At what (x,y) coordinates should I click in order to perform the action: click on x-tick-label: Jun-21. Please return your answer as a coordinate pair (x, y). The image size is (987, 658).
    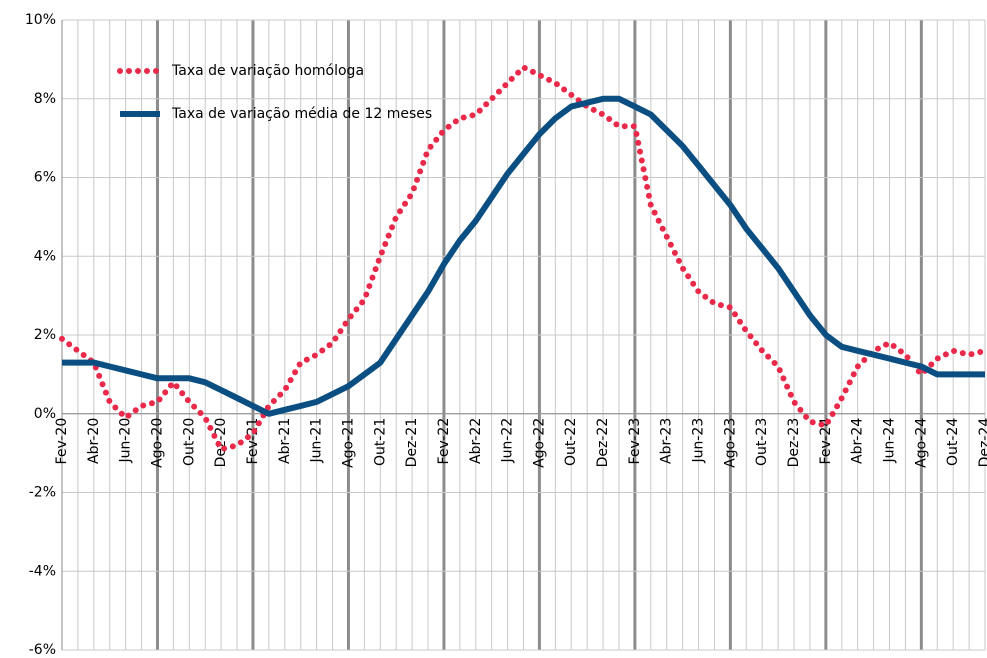
    Looking at the image, I should click on (317, 441).